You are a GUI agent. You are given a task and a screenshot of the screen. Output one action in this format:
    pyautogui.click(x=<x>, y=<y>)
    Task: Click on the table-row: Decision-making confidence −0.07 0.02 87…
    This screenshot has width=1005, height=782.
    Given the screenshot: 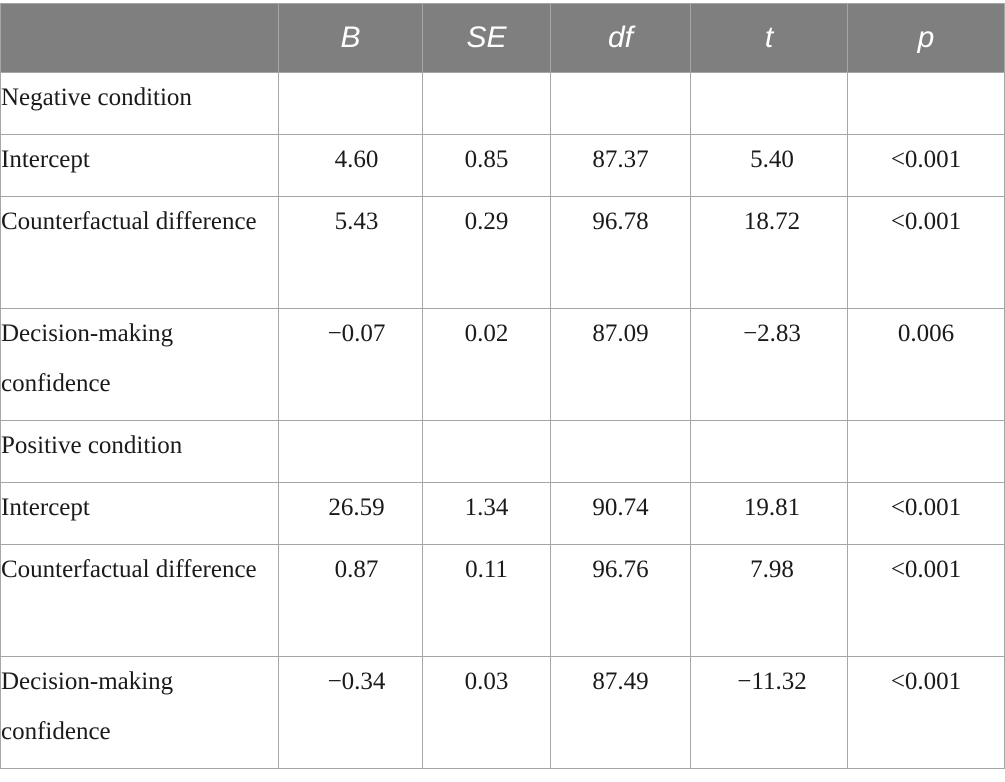 What is the action you would take?
    pyautogui.click(x=502, y=364)
    